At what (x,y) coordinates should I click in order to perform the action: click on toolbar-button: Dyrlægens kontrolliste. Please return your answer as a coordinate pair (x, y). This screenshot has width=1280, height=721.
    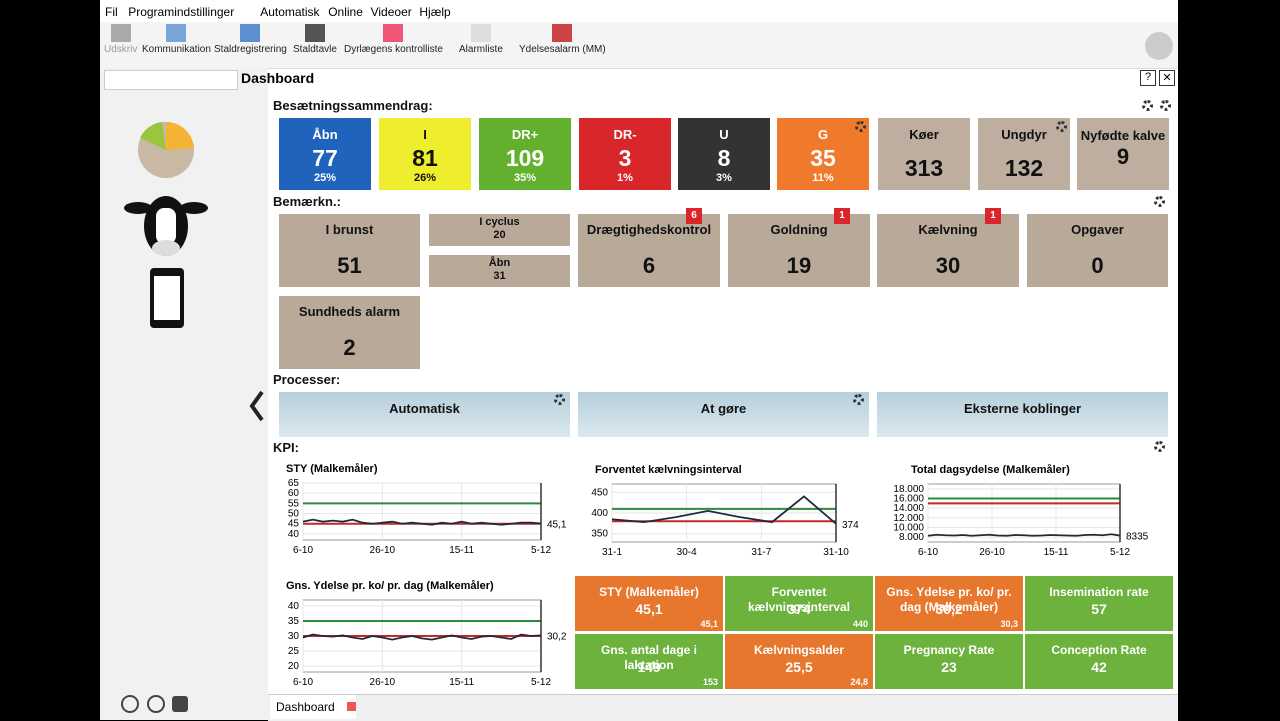
    Looking at the image, I should click on (393, 39).